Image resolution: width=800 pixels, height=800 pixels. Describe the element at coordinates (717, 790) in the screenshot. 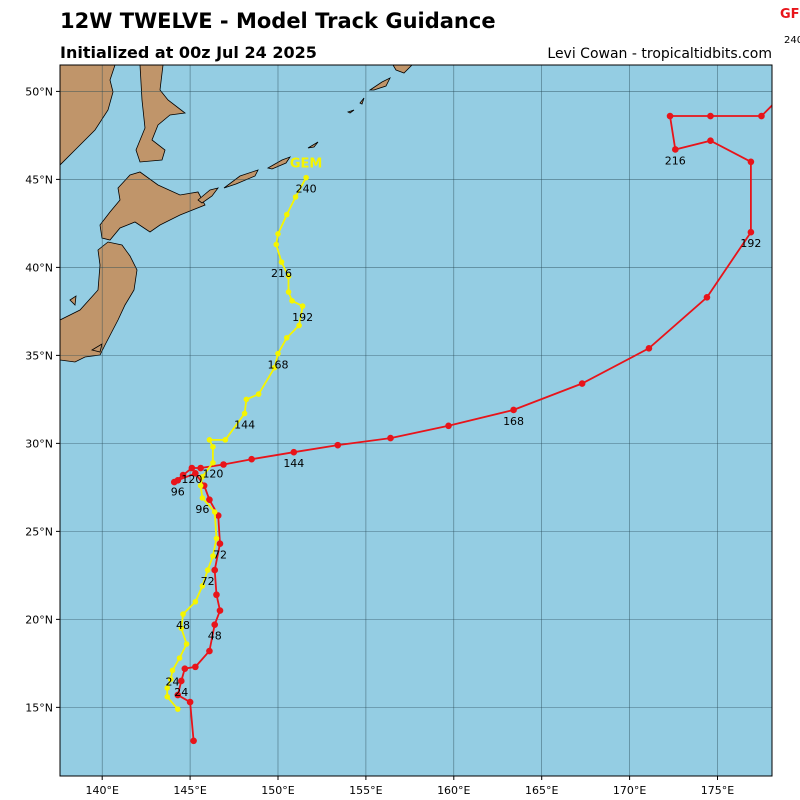

I see `x-tick-label: 175°E` at that location.